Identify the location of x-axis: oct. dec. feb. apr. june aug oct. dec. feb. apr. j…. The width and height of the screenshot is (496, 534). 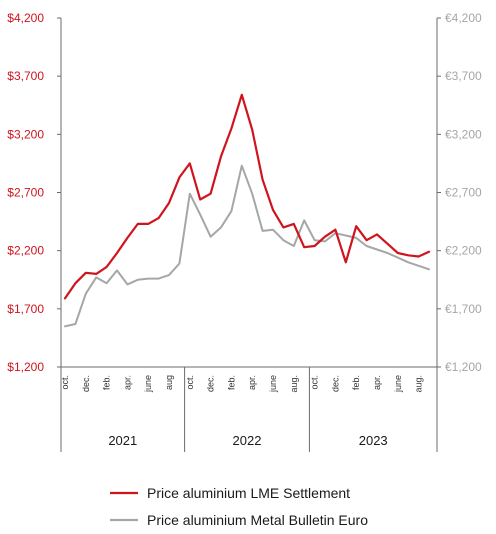
(249, 409).